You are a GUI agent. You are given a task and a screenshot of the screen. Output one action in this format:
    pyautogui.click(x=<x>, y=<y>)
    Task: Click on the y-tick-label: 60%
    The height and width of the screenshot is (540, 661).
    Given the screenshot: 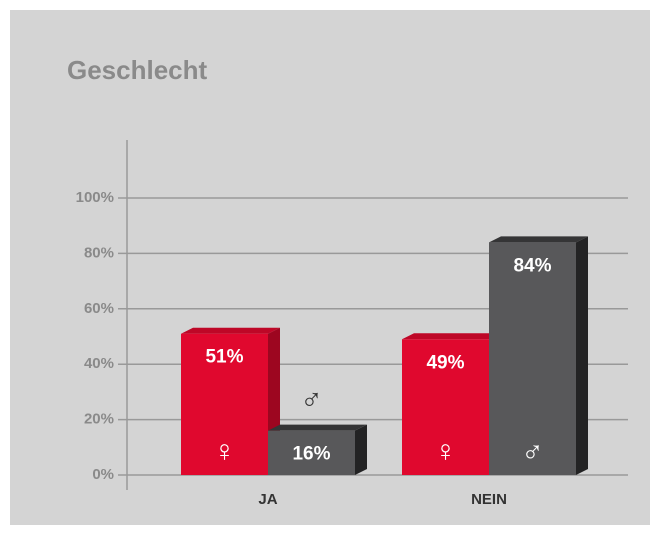 What is the action you would take?
    pyautogui.click(x=99, y=308)
    